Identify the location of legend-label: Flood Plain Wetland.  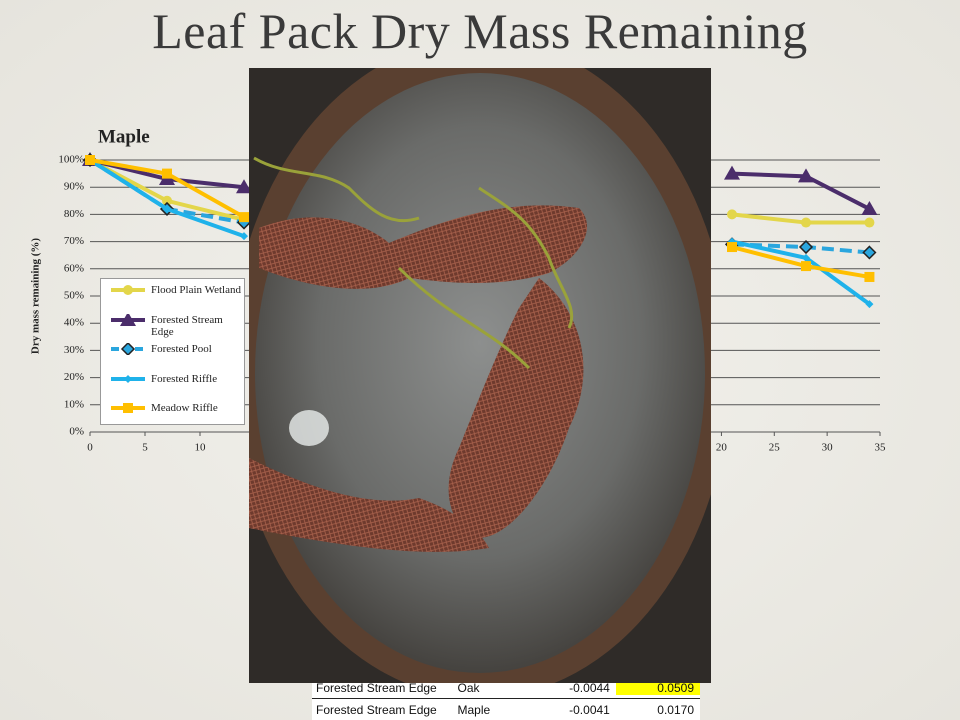
(196, 290).